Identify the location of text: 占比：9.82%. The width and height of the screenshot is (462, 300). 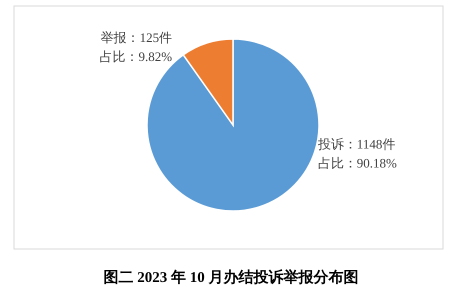
(136, 56).